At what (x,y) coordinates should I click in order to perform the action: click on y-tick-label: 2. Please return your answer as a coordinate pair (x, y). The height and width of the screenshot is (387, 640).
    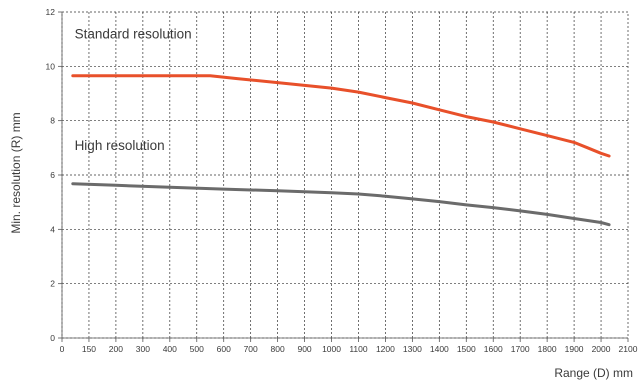
    Looking at the image, I should click on (52, 284).